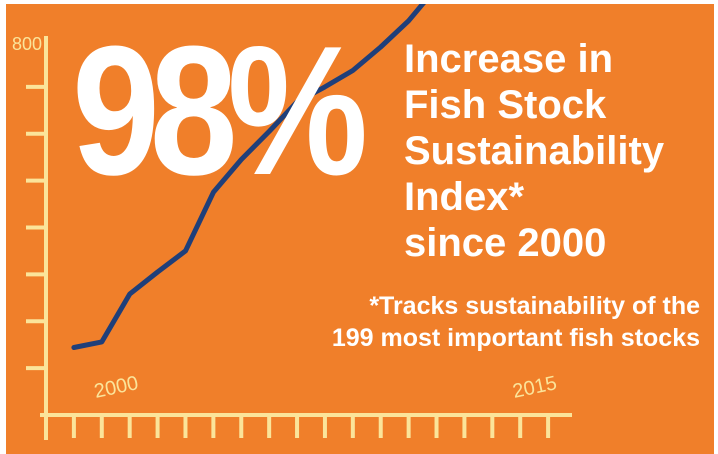 This screenshot has height=454, width=718. I want to click on y-tick-label-800: 800, so click(27, 44).